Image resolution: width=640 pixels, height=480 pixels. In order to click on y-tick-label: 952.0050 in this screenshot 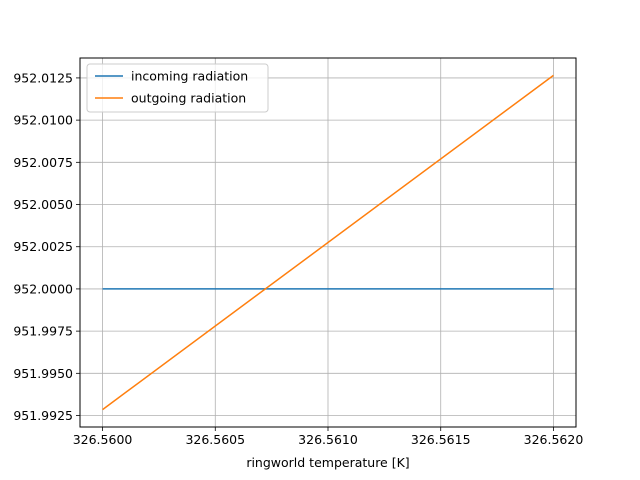, I will do `click(43, 204)`.